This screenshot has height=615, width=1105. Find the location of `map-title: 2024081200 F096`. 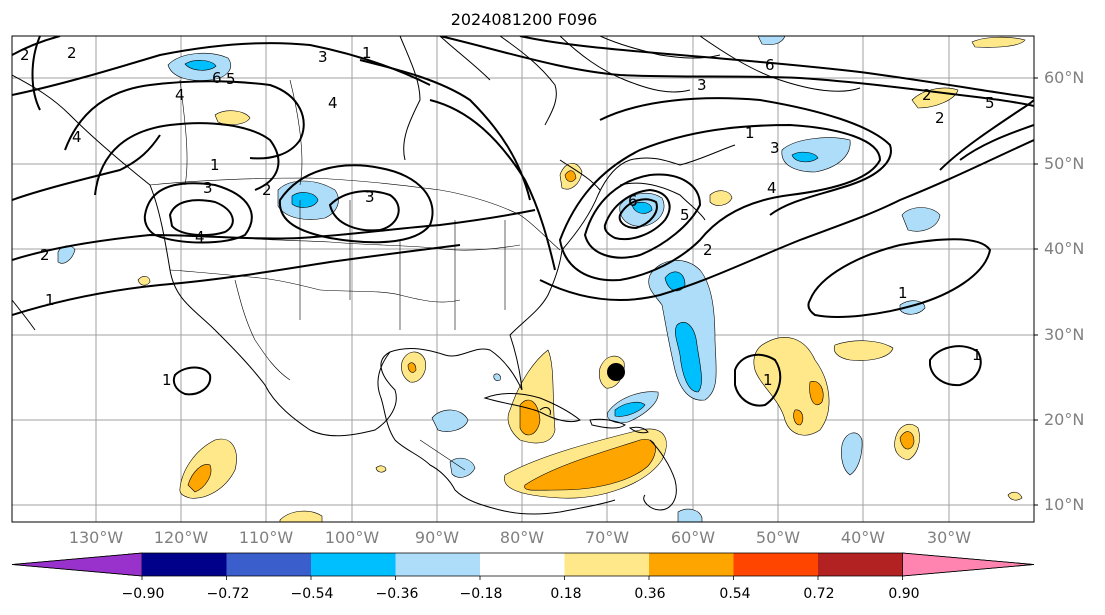

map-title: 2024081200 F096 is located at coordinates (524, 19).